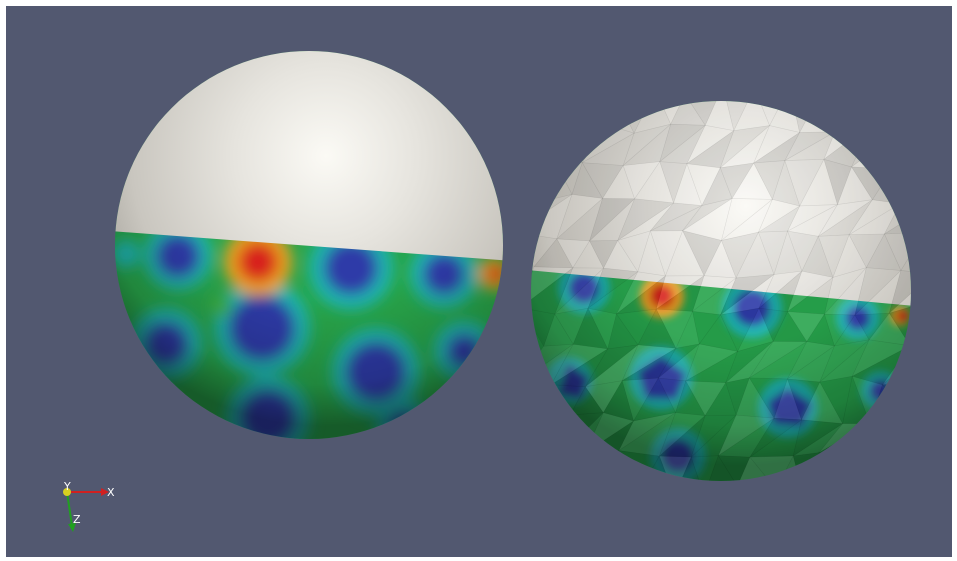  What do you see at coordinates (105, 492) in the screenshot?
I see `x-axis-arrow` at bounding box center [105, 492].